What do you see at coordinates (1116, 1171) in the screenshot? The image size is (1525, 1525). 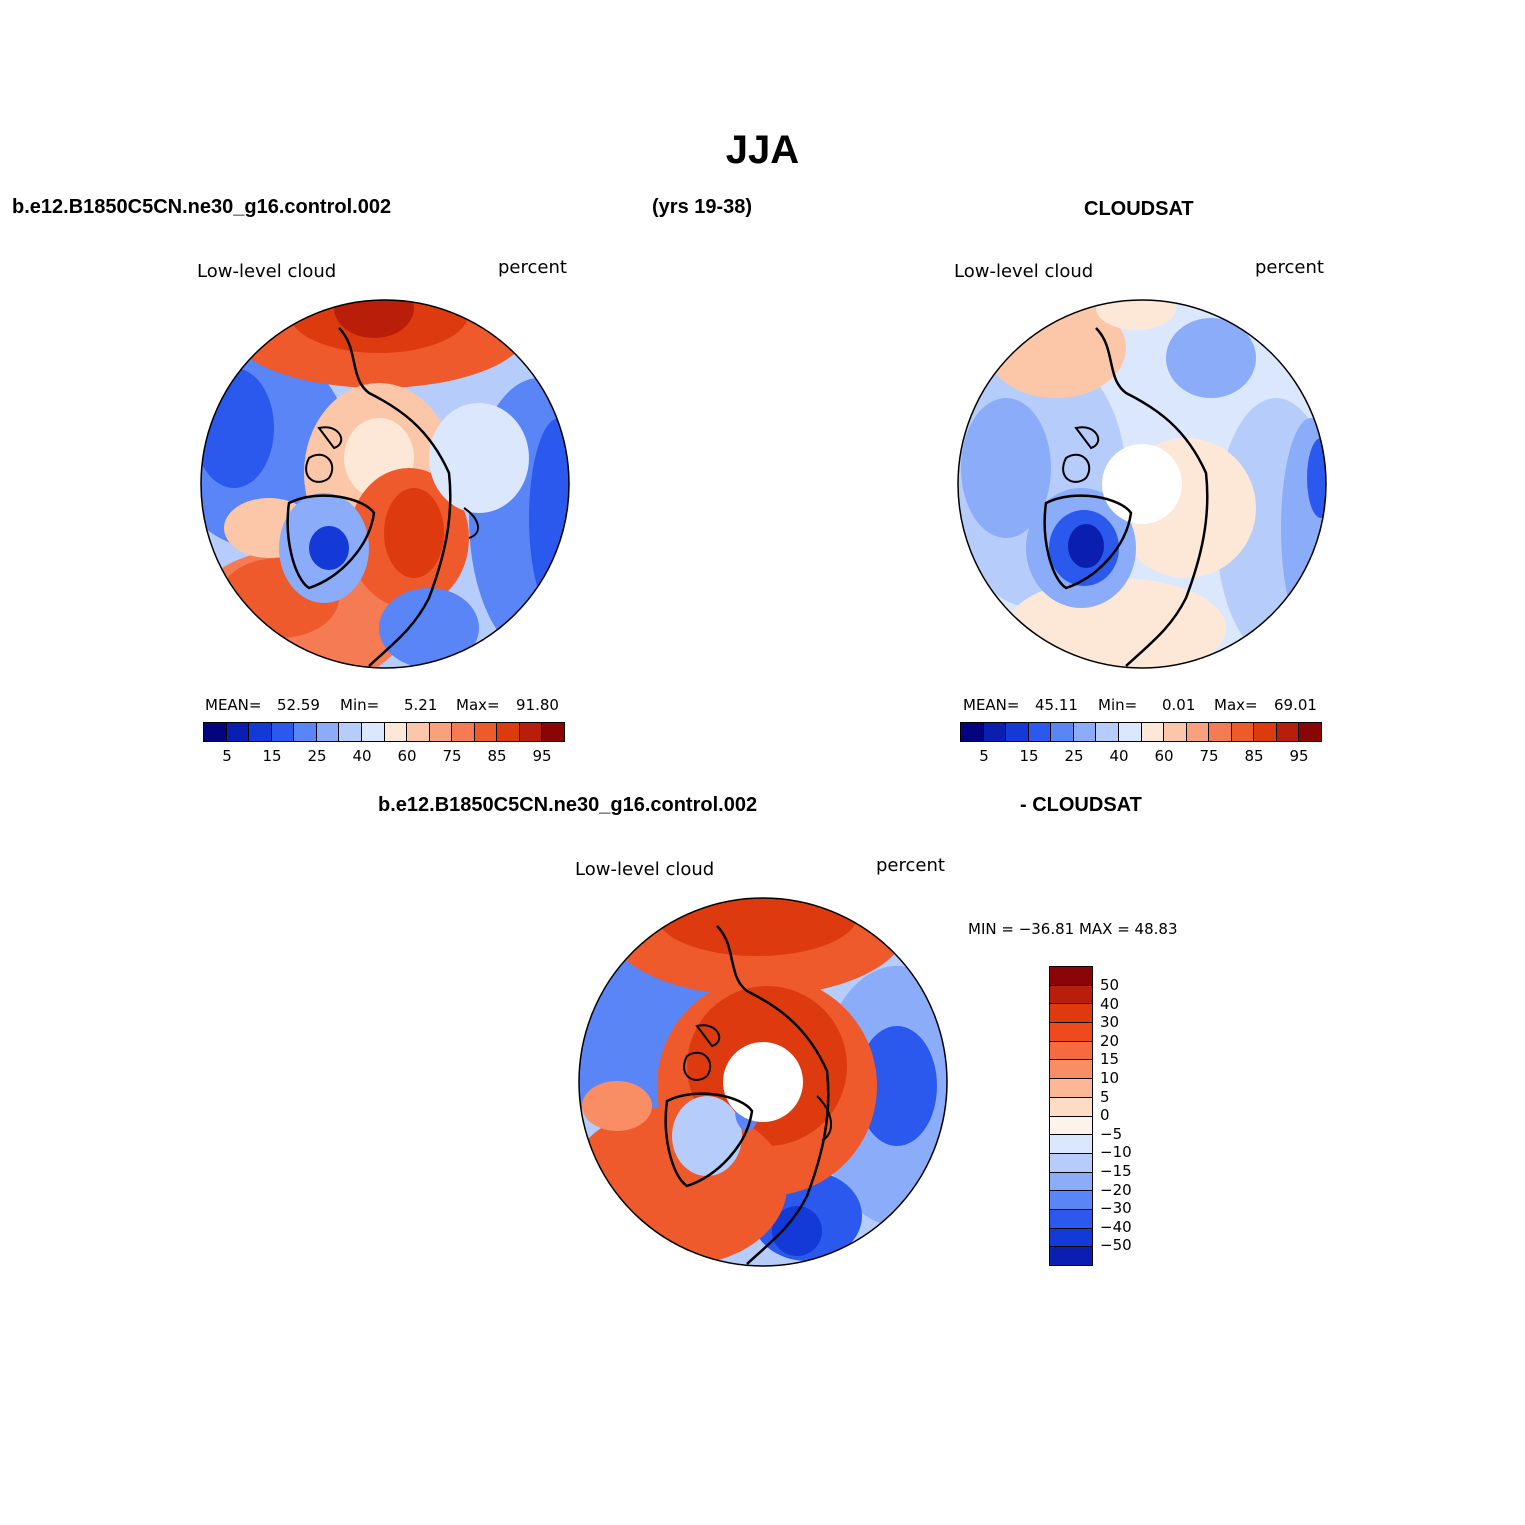 I see `colorbar-tick-label: −15` at bounding box center [1116, 1171].